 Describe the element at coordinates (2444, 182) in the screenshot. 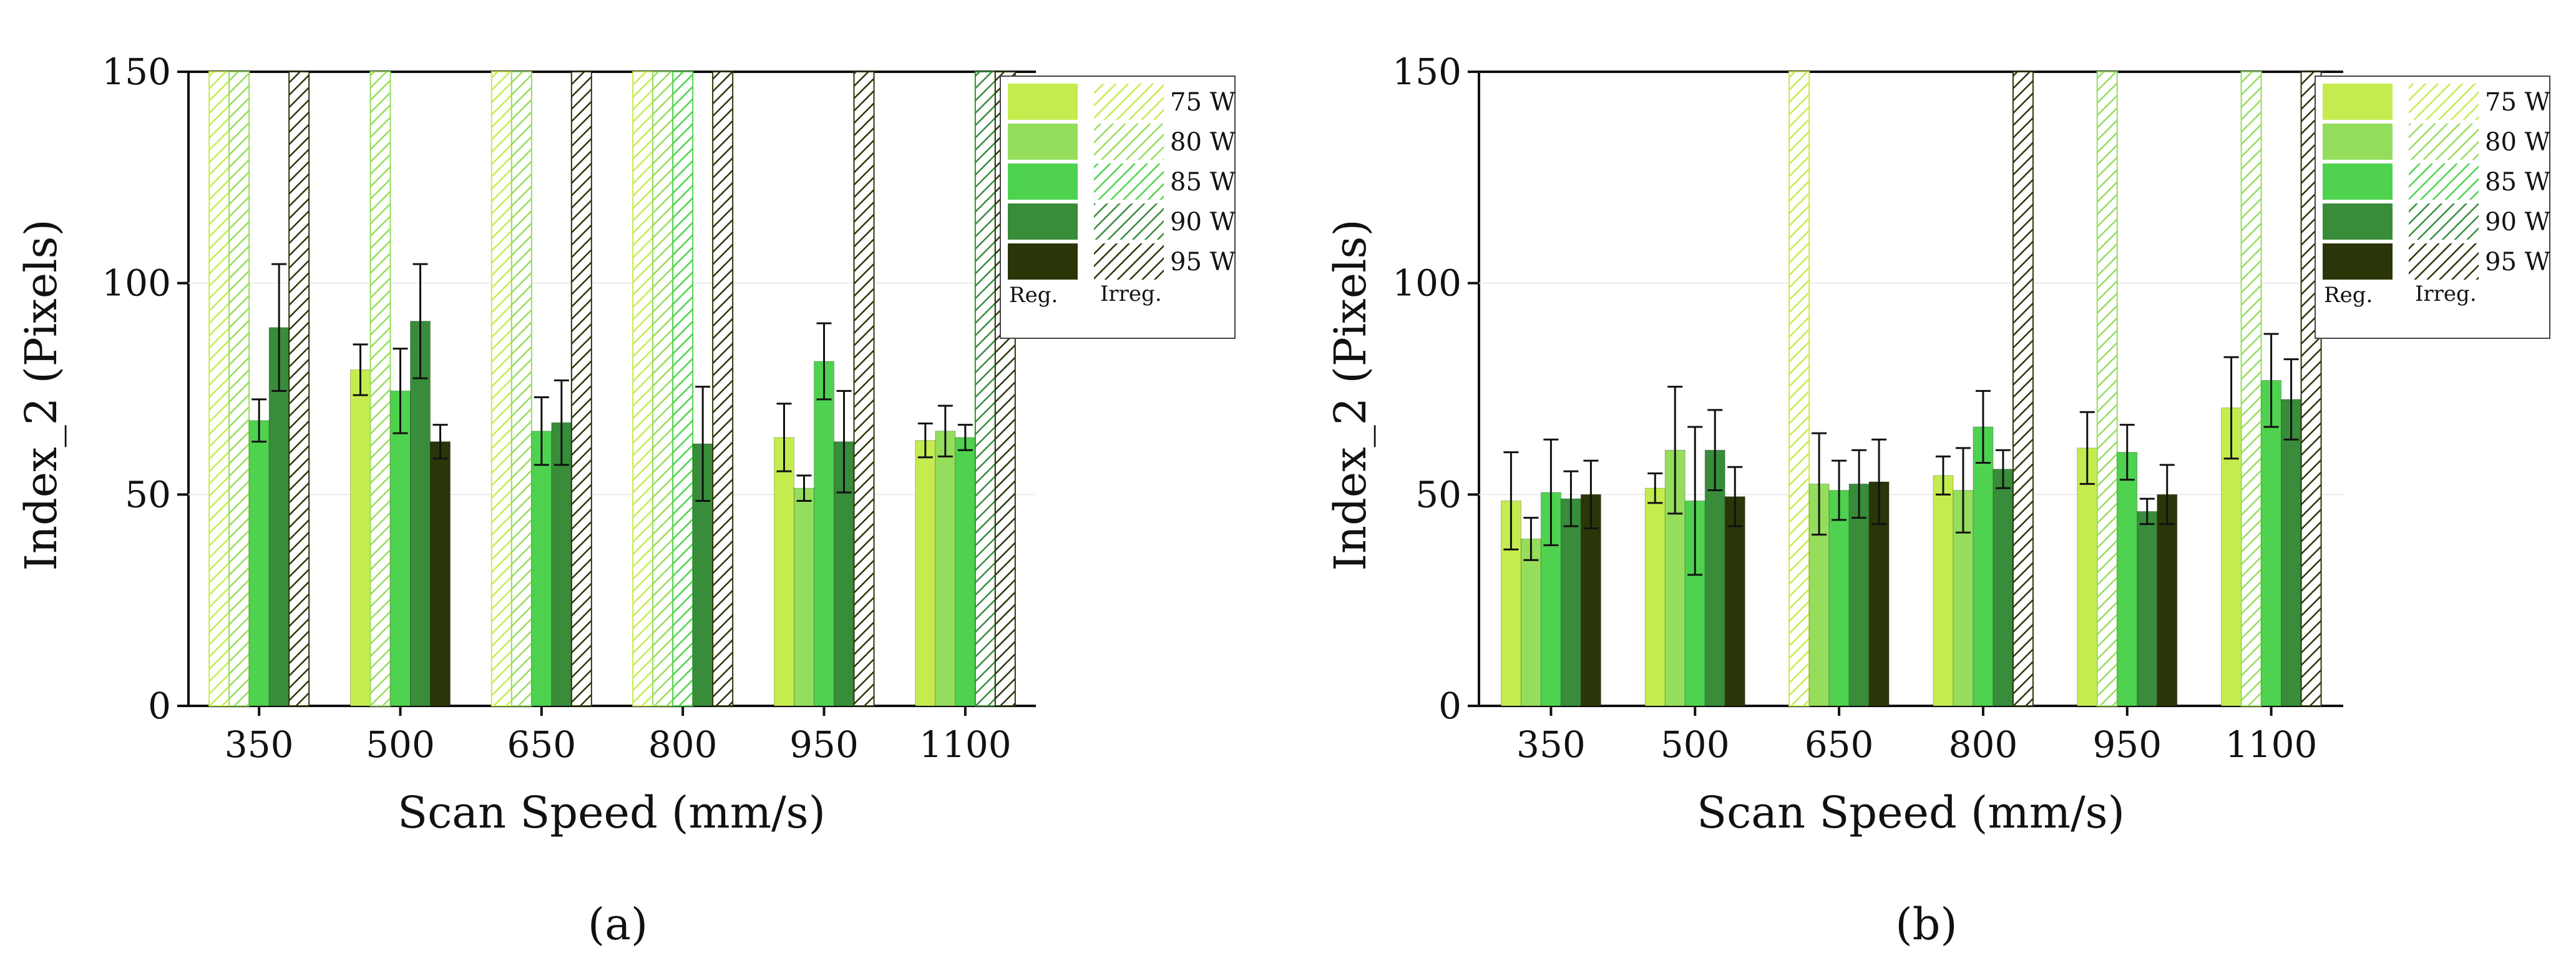

I see `legend-swatch-irregular-85-w` at that location.